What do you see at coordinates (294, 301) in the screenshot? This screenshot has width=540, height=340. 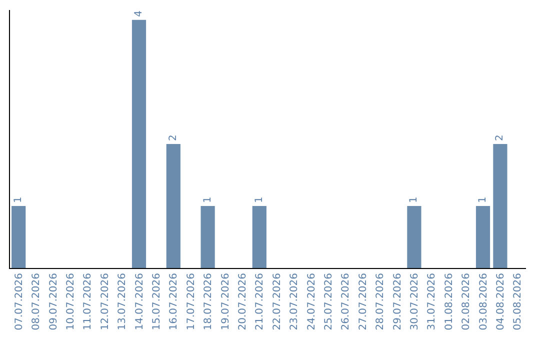 I see `x-tick-label: 23.07.2026` at bounding box center [294, 301].